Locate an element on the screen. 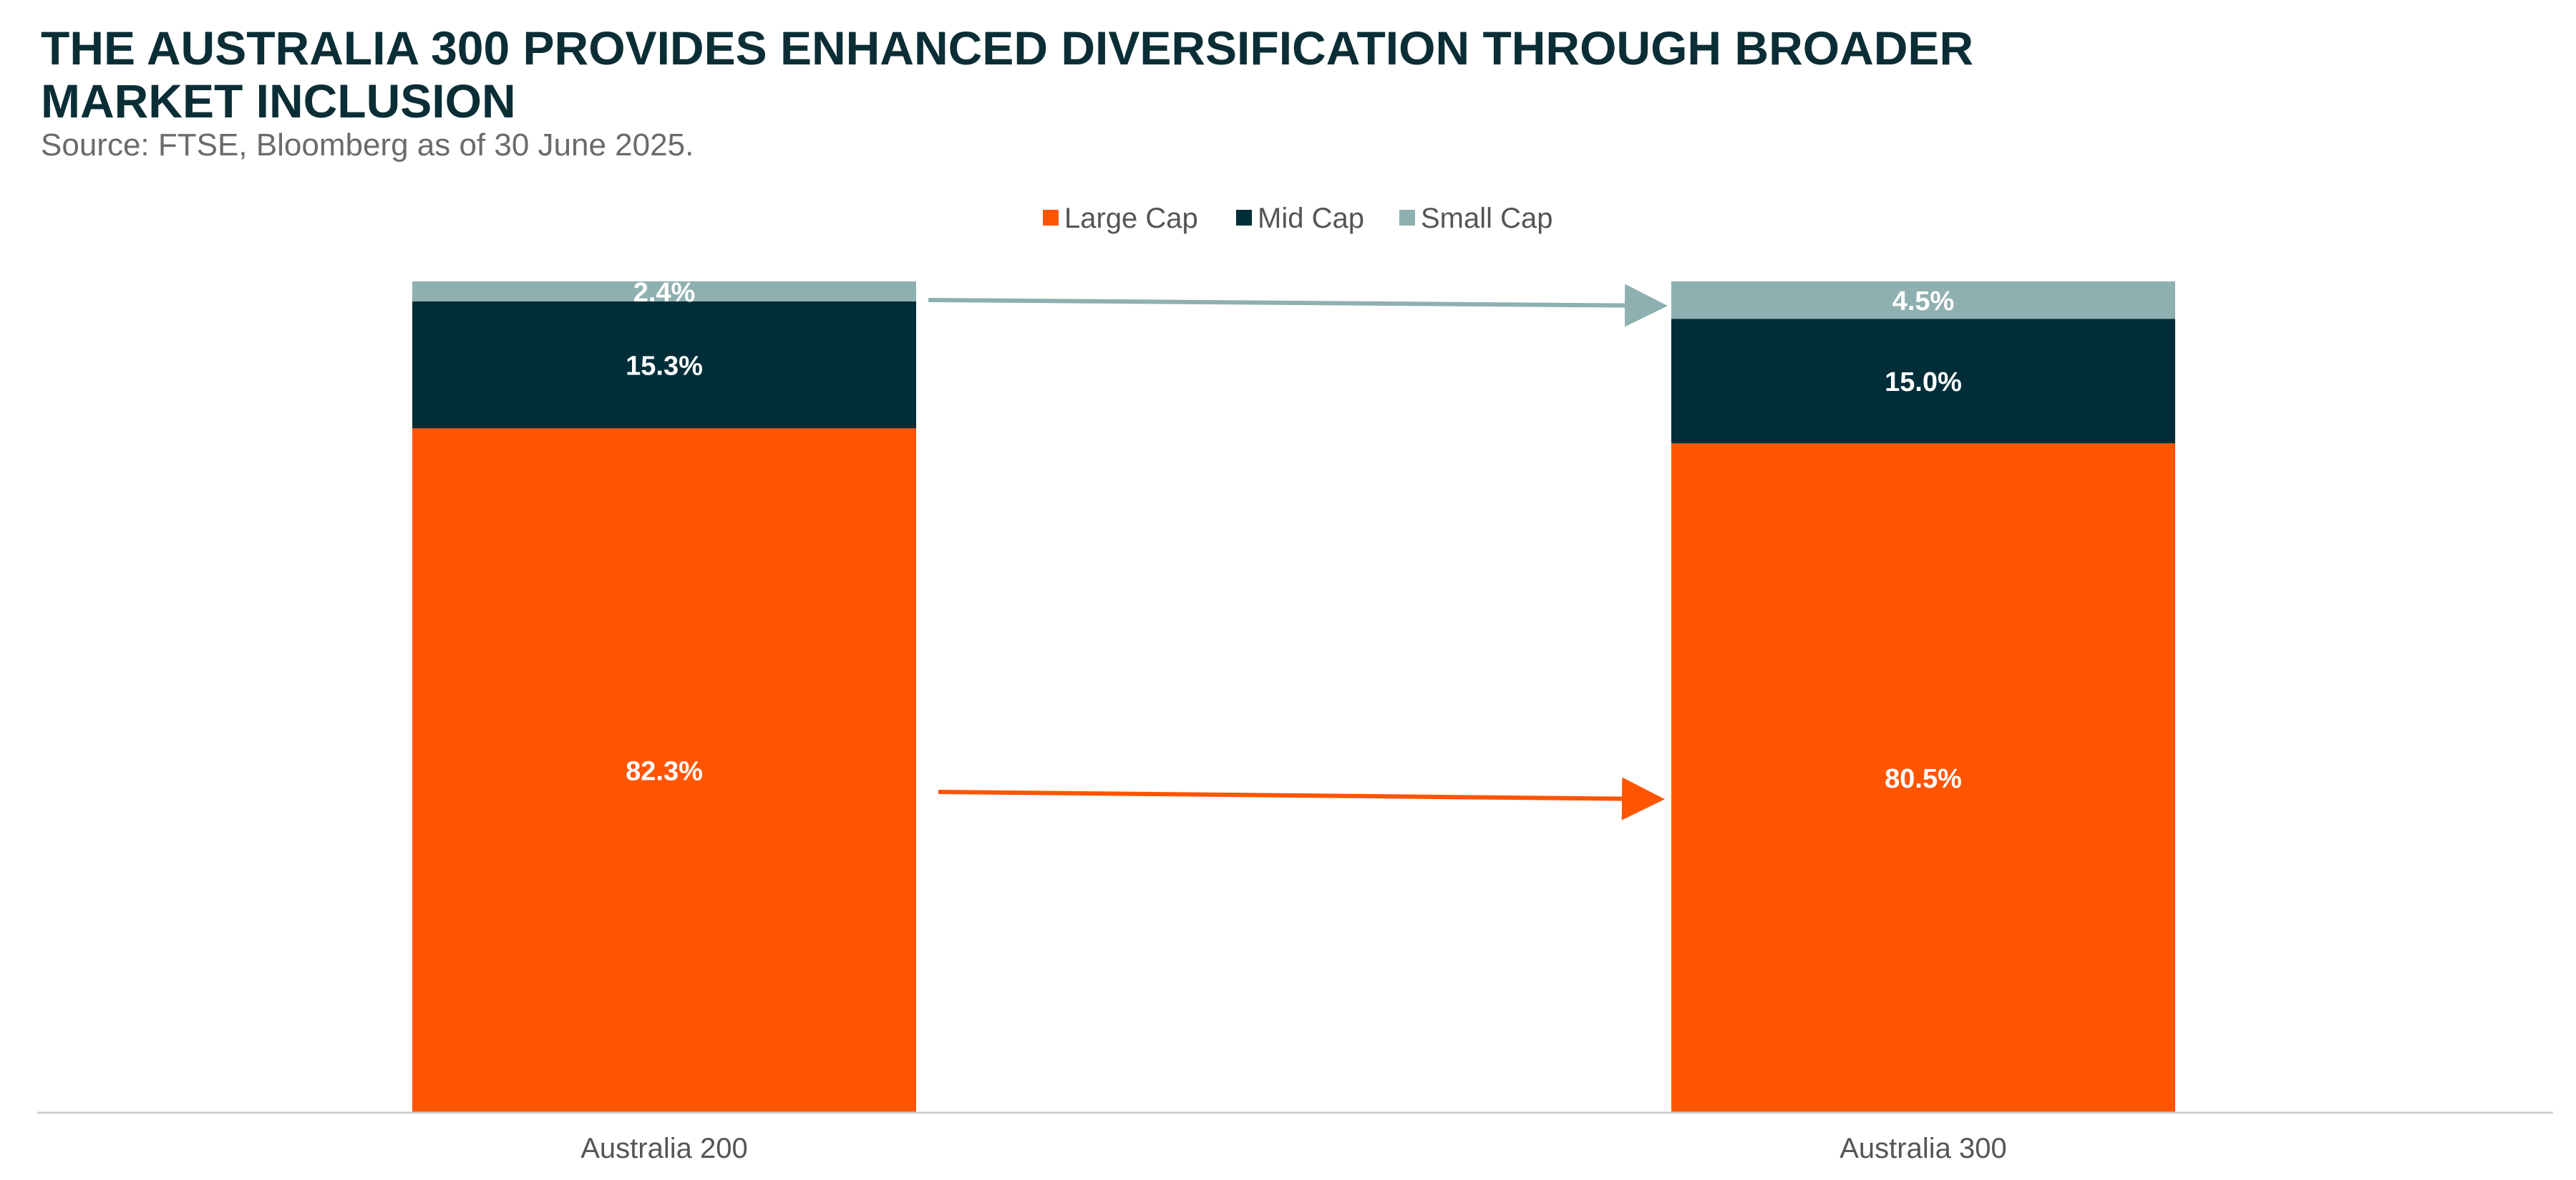 The height and width of the screenshot is (1180, 2576). data-label: 15.0% is located at coordinates (1923, 382).